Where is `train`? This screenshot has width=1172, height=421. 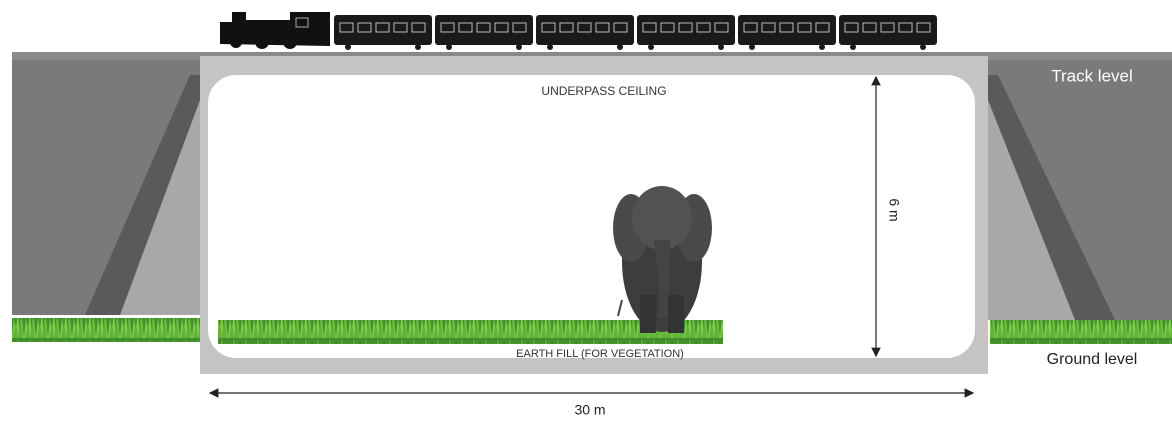
train is located at coordinates (579, 31).